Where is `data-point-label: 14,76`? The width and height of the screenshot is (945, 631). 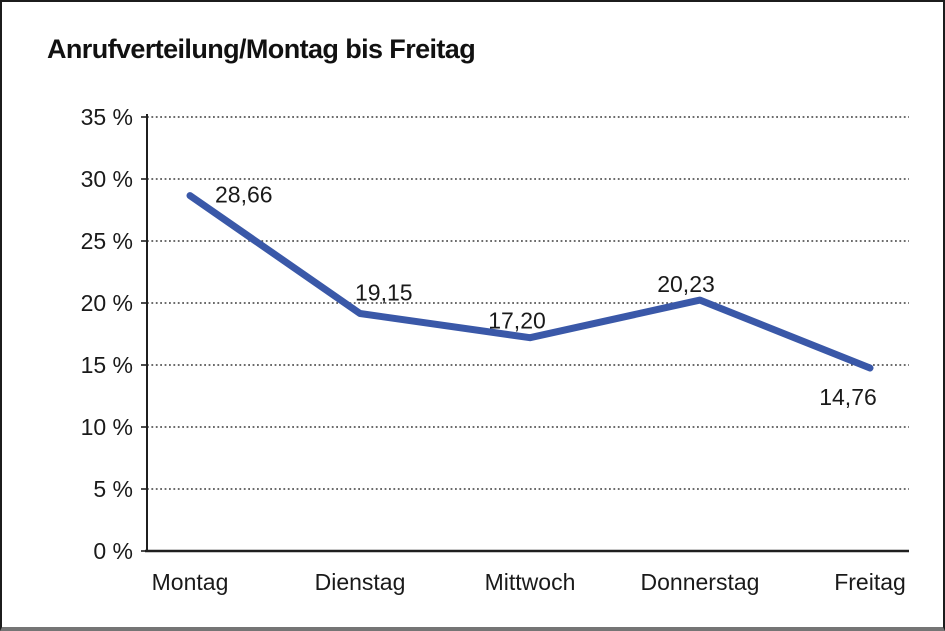 data-point-label: 14,76 is located at coordinates (848, 397).